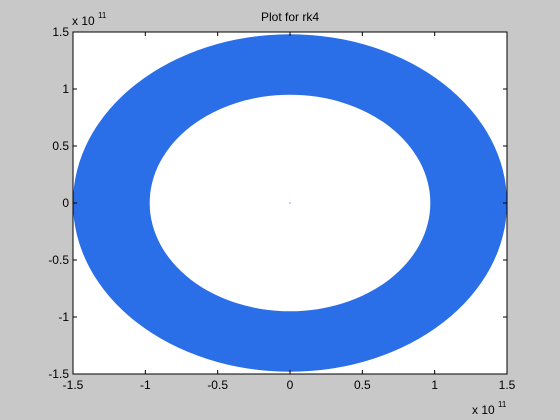 Image resolution: width=560 pixels, height=420 pixels. What do you see at coordinates (63, 317) in the screenshot?
I see `y-tick-label: -1` at bounding box center [63, 317].